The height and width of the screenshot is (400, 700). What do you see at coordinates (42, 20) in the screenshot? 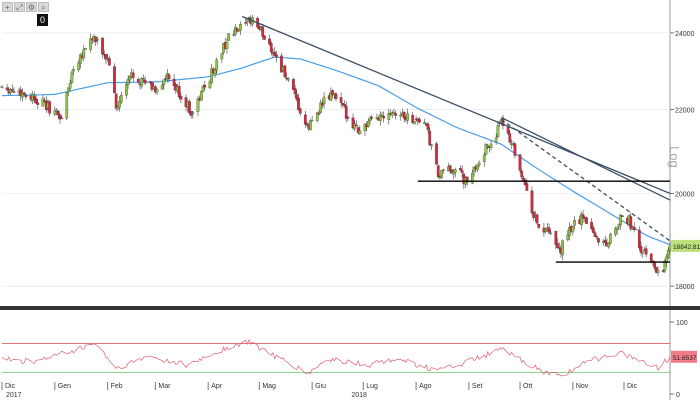
I see `zero-badge: 0` at bounding box center [42, 20].